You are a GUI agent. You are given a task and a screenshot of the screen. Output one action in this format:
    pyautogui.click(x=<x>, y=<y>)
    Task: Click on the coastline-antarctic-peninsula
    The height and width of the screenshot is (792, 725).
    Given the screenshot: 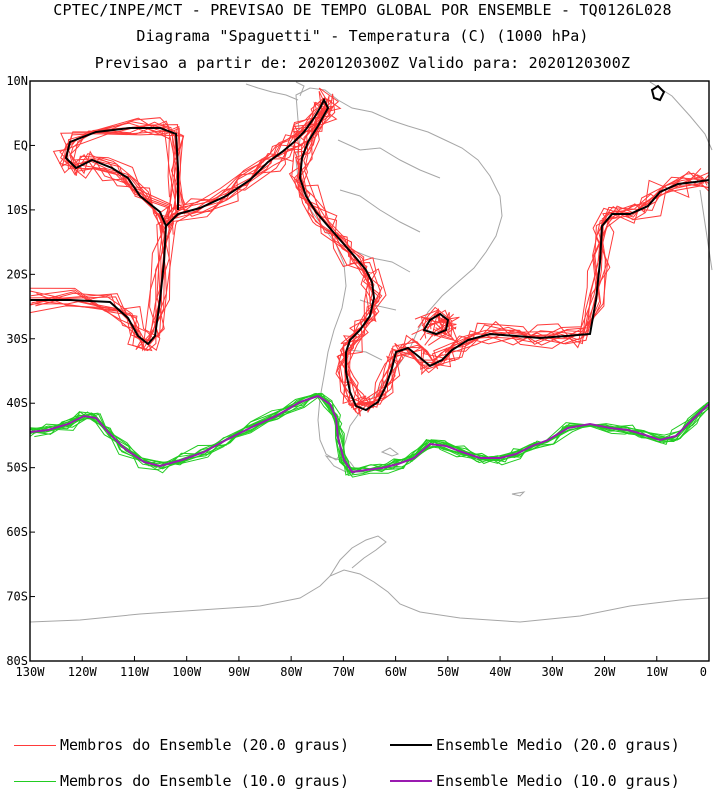 What is the action you would take?
    pyautogui.click(x=358, y=556)
    